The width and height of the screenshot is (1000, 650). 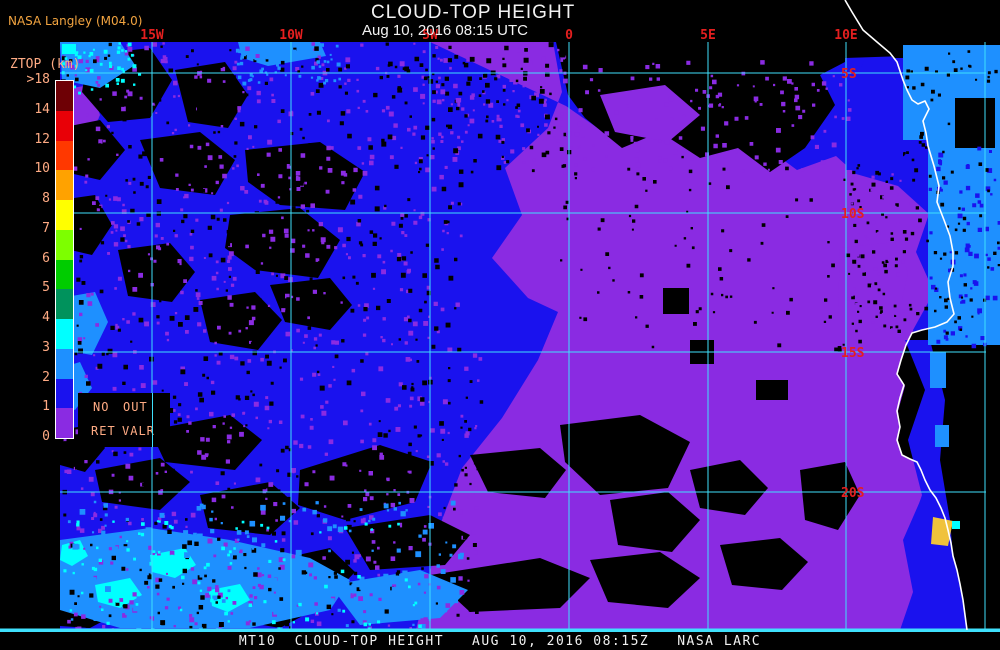 What do you see at coordinates (135, 407) in the screenshot?
I see `legend-out-label: OUT` at bounding box center [135, 407].